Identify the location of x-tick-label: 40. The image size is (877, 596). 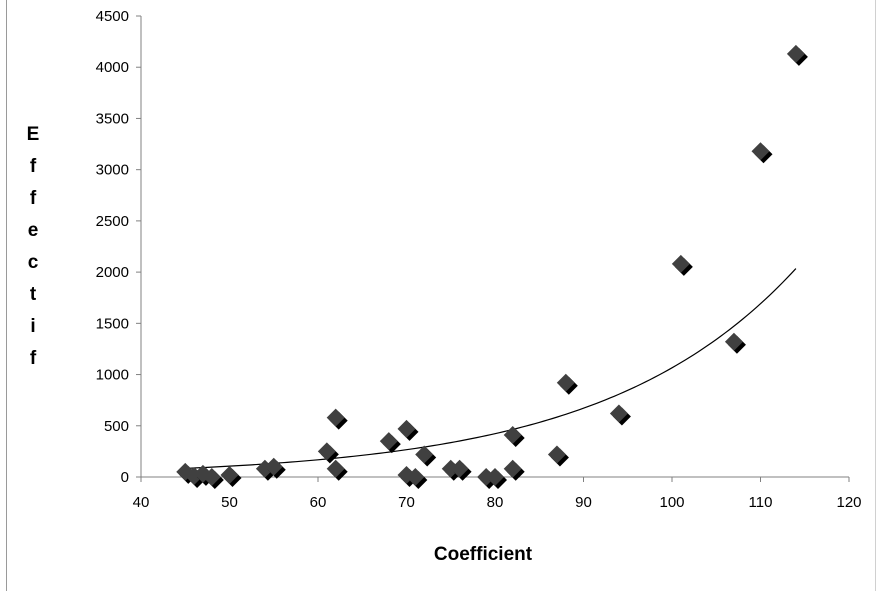
(141, 502).